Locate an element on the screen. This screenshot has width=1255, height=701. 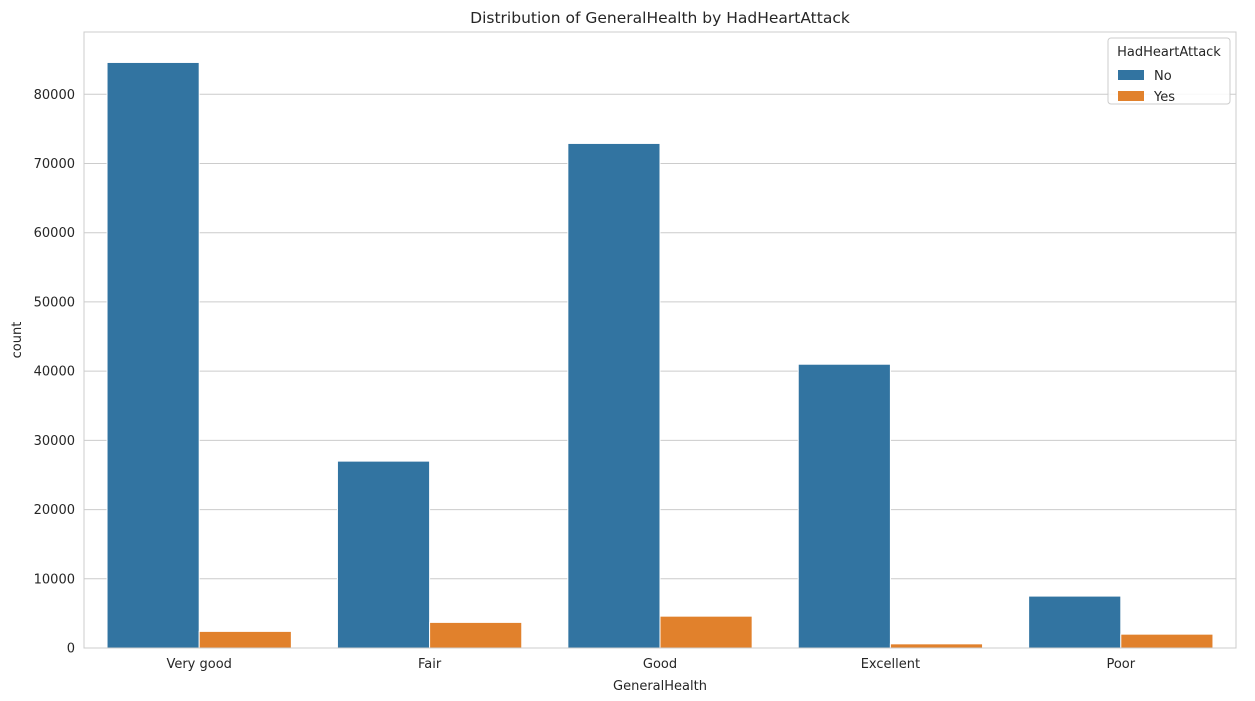
x-axis-label: GeneralHealth is located at coordinates (660, 686).